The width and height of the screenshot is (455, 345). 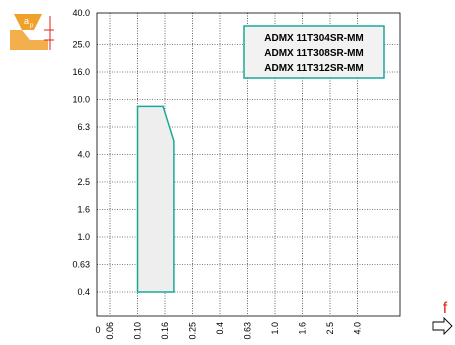 What do you see at coordinates (32, 26) in the screenshot?
I see `depth-of-cut-sub: p` at bounding box center [32, 26].